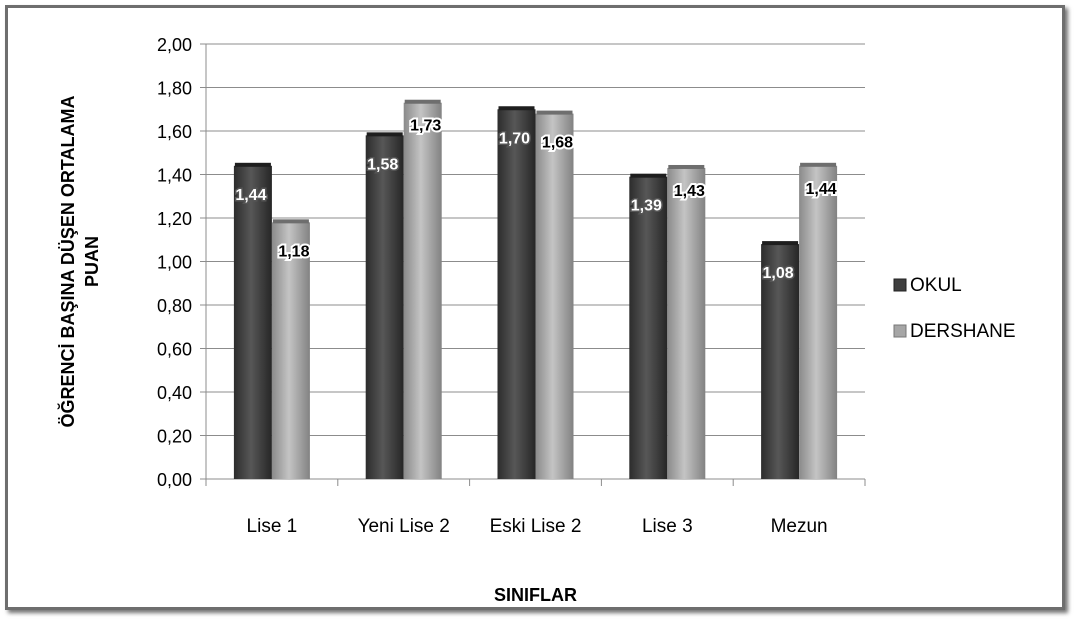 This screenshot has height=622, width=1077. What do you see at coordinates (79, 262) in the screenshot?
I see `y-axis-title: ÖĞRENCİ BAŞINA DÜŞEN ORTALAMA PUAN` at bounding box center [79, 262].